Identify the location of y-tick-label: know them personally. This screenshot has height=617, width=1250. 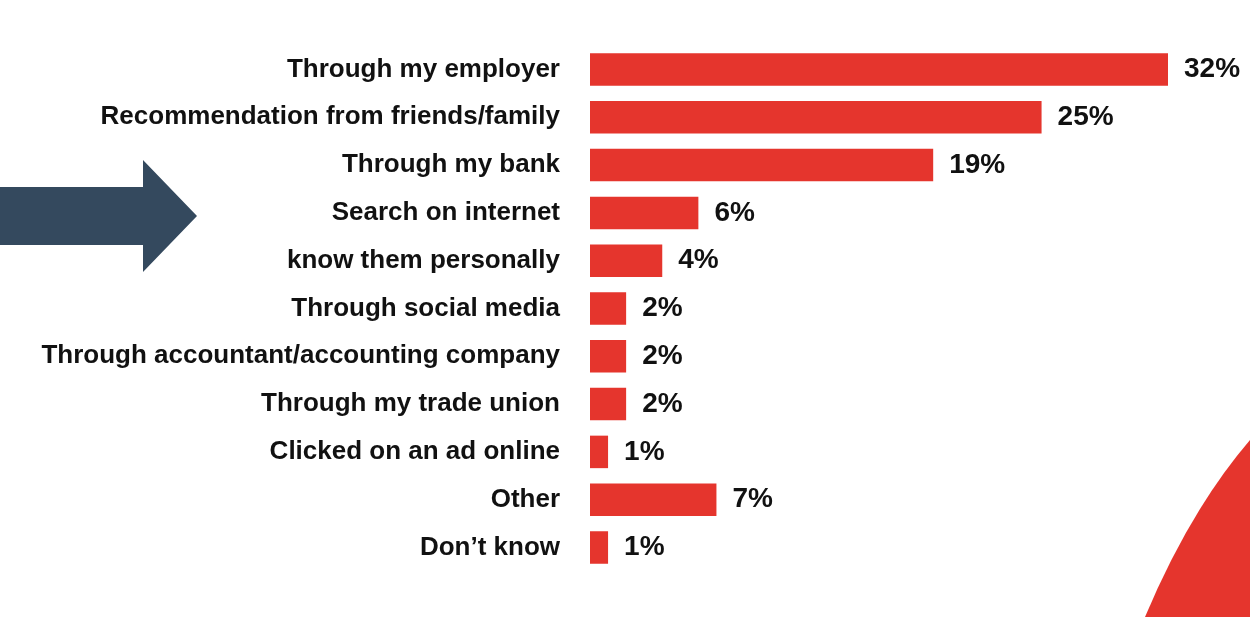
(423, 258).